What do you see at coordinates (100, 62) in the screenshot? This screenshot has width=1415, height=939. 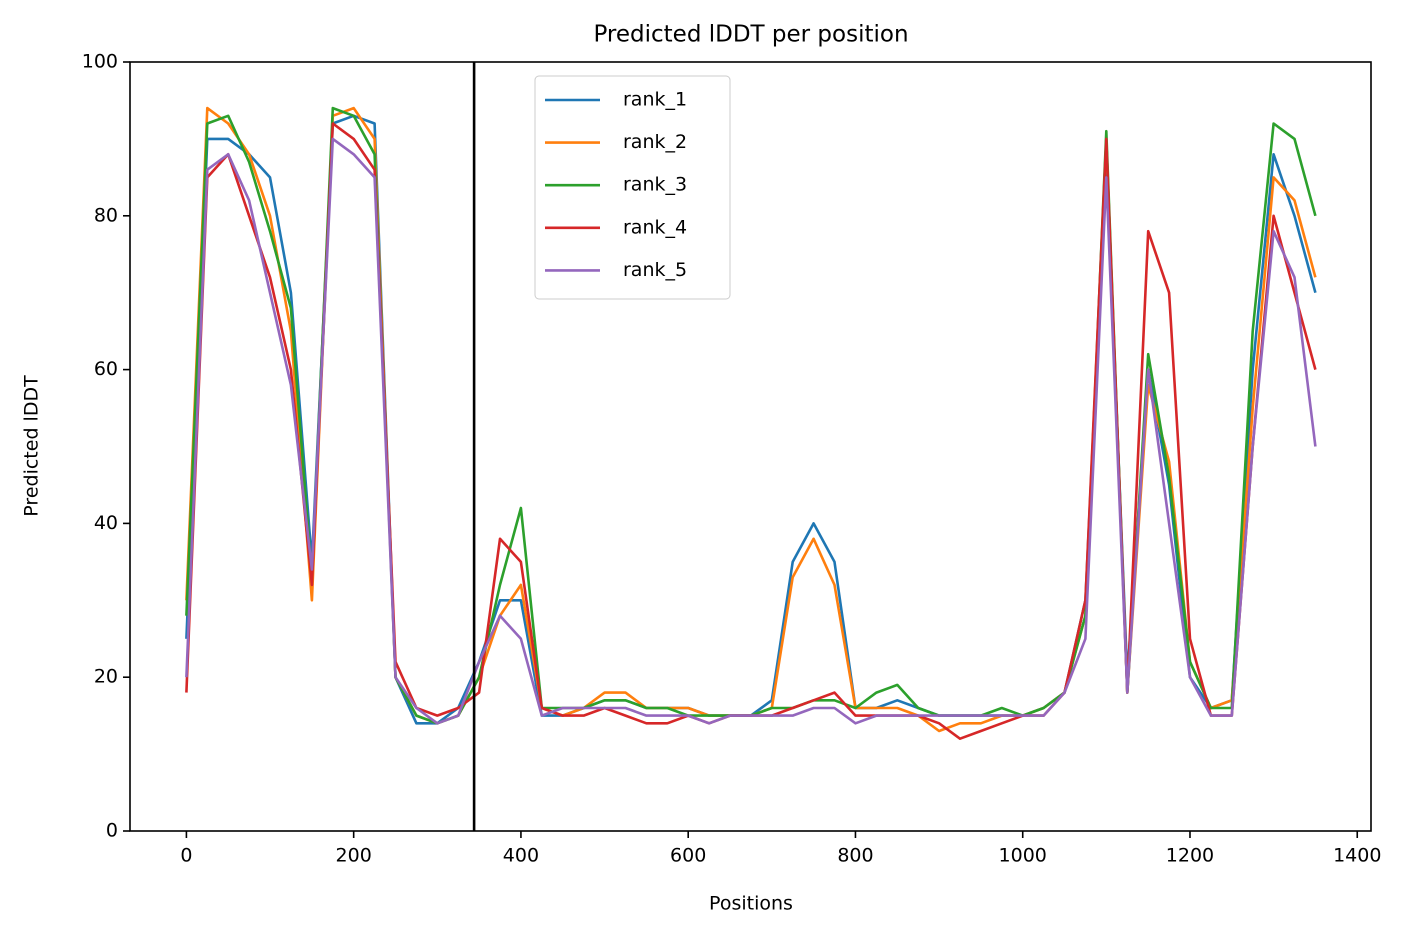 I see `y-tick-label: 100` at bounding box center [100, 62].